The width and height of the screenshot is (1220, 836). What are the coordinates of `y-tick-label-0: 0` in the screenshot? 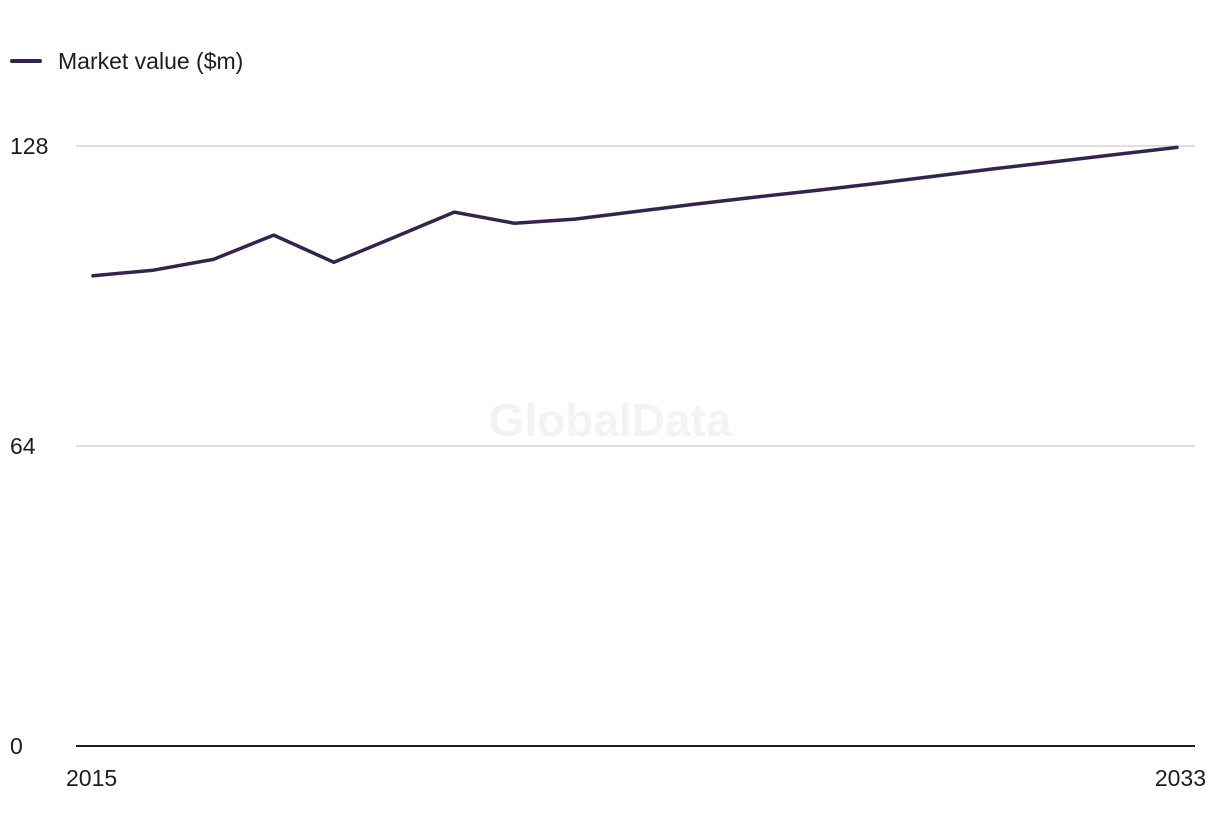 It's located at (16, 746).